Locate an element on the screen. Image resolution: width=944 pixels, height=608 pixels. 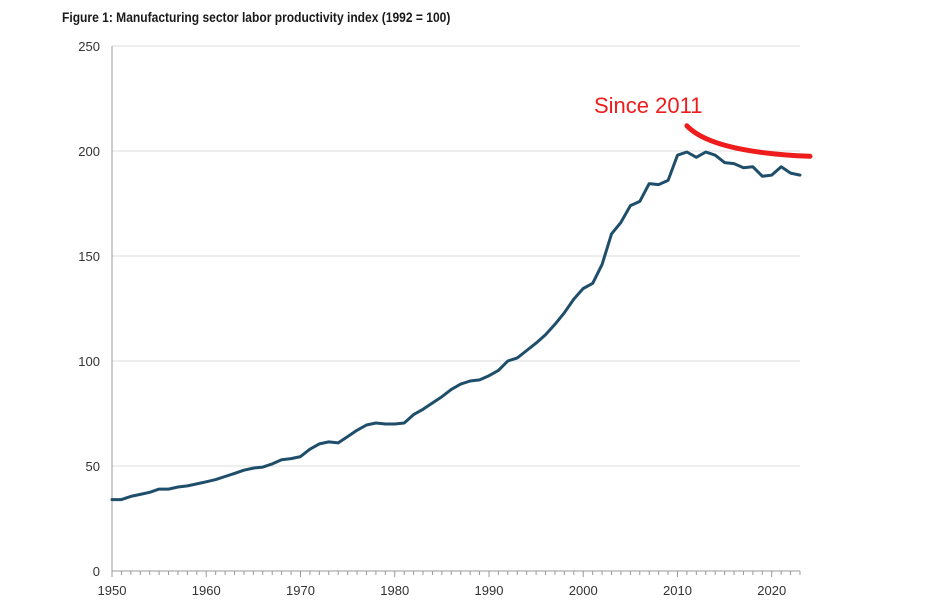
annotation: Since 2011 is located at coordinates (703, 126).